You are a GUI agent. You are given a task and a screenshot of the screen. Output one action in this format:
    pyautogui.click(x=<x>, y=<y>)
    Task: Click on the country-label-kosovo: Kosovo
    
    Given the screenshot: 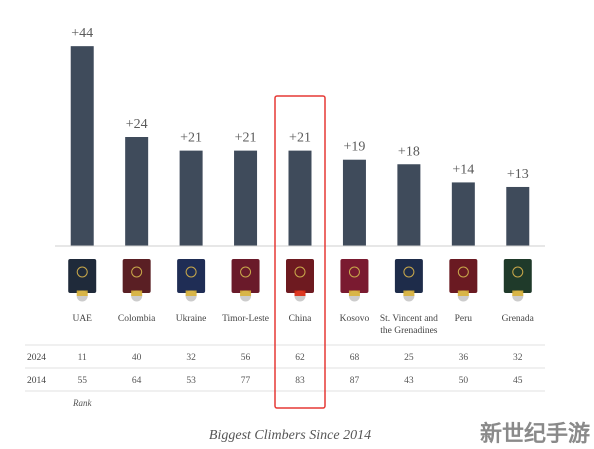 What is the action you would take?
    pyautogui.click(x=355, y=319)
    